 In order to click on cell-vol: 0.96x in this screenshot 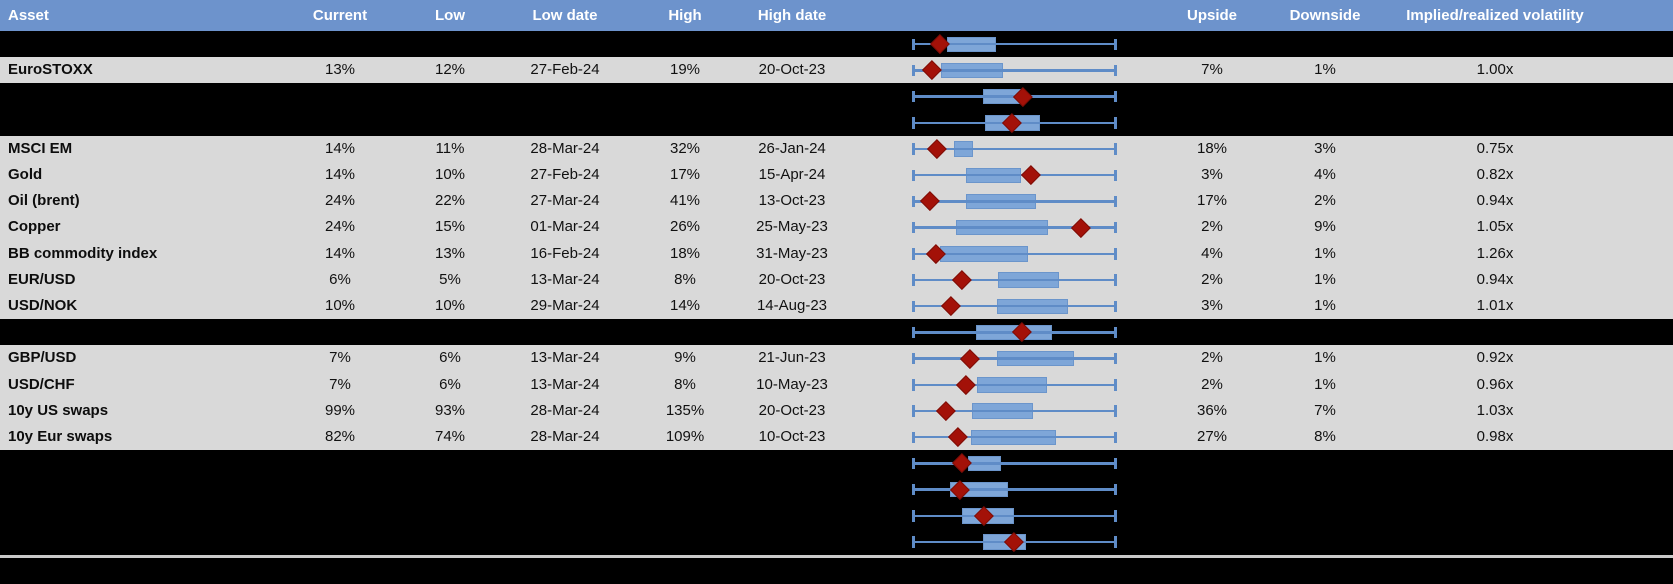, I will do `click(1495, 384)`.